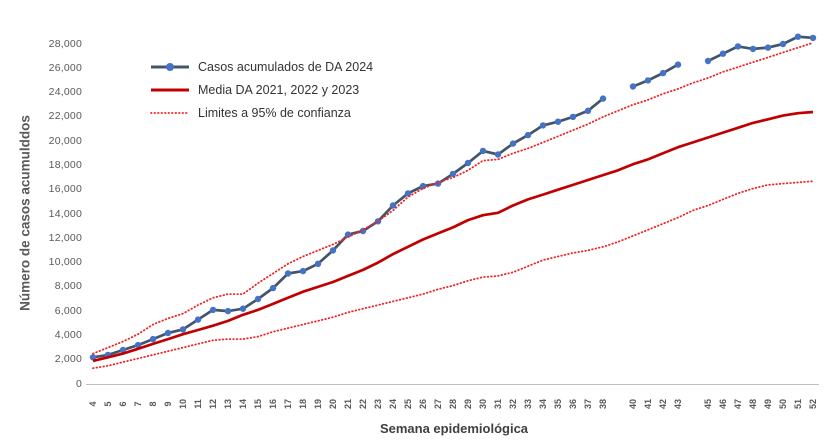 The width and height of the screenshot is (828, 443). Describe the element at coordinates (453, 404) in the screenshot. I see `x-tick-label: 28` at that location.